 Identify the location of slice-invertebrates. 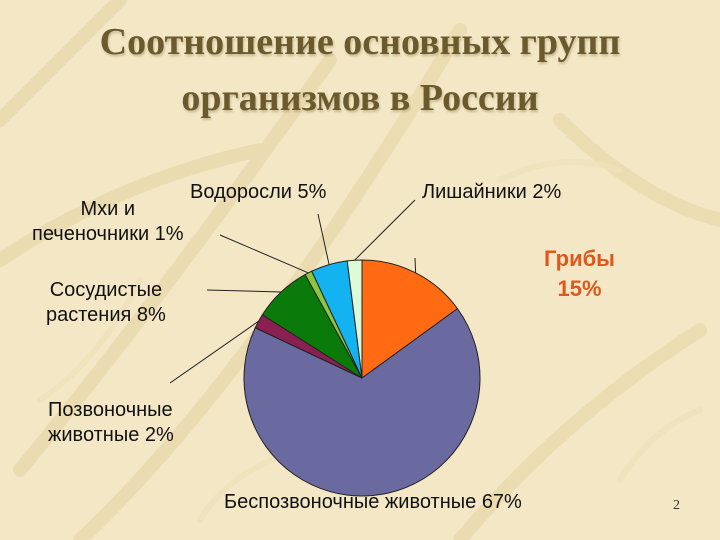
(362, 402).